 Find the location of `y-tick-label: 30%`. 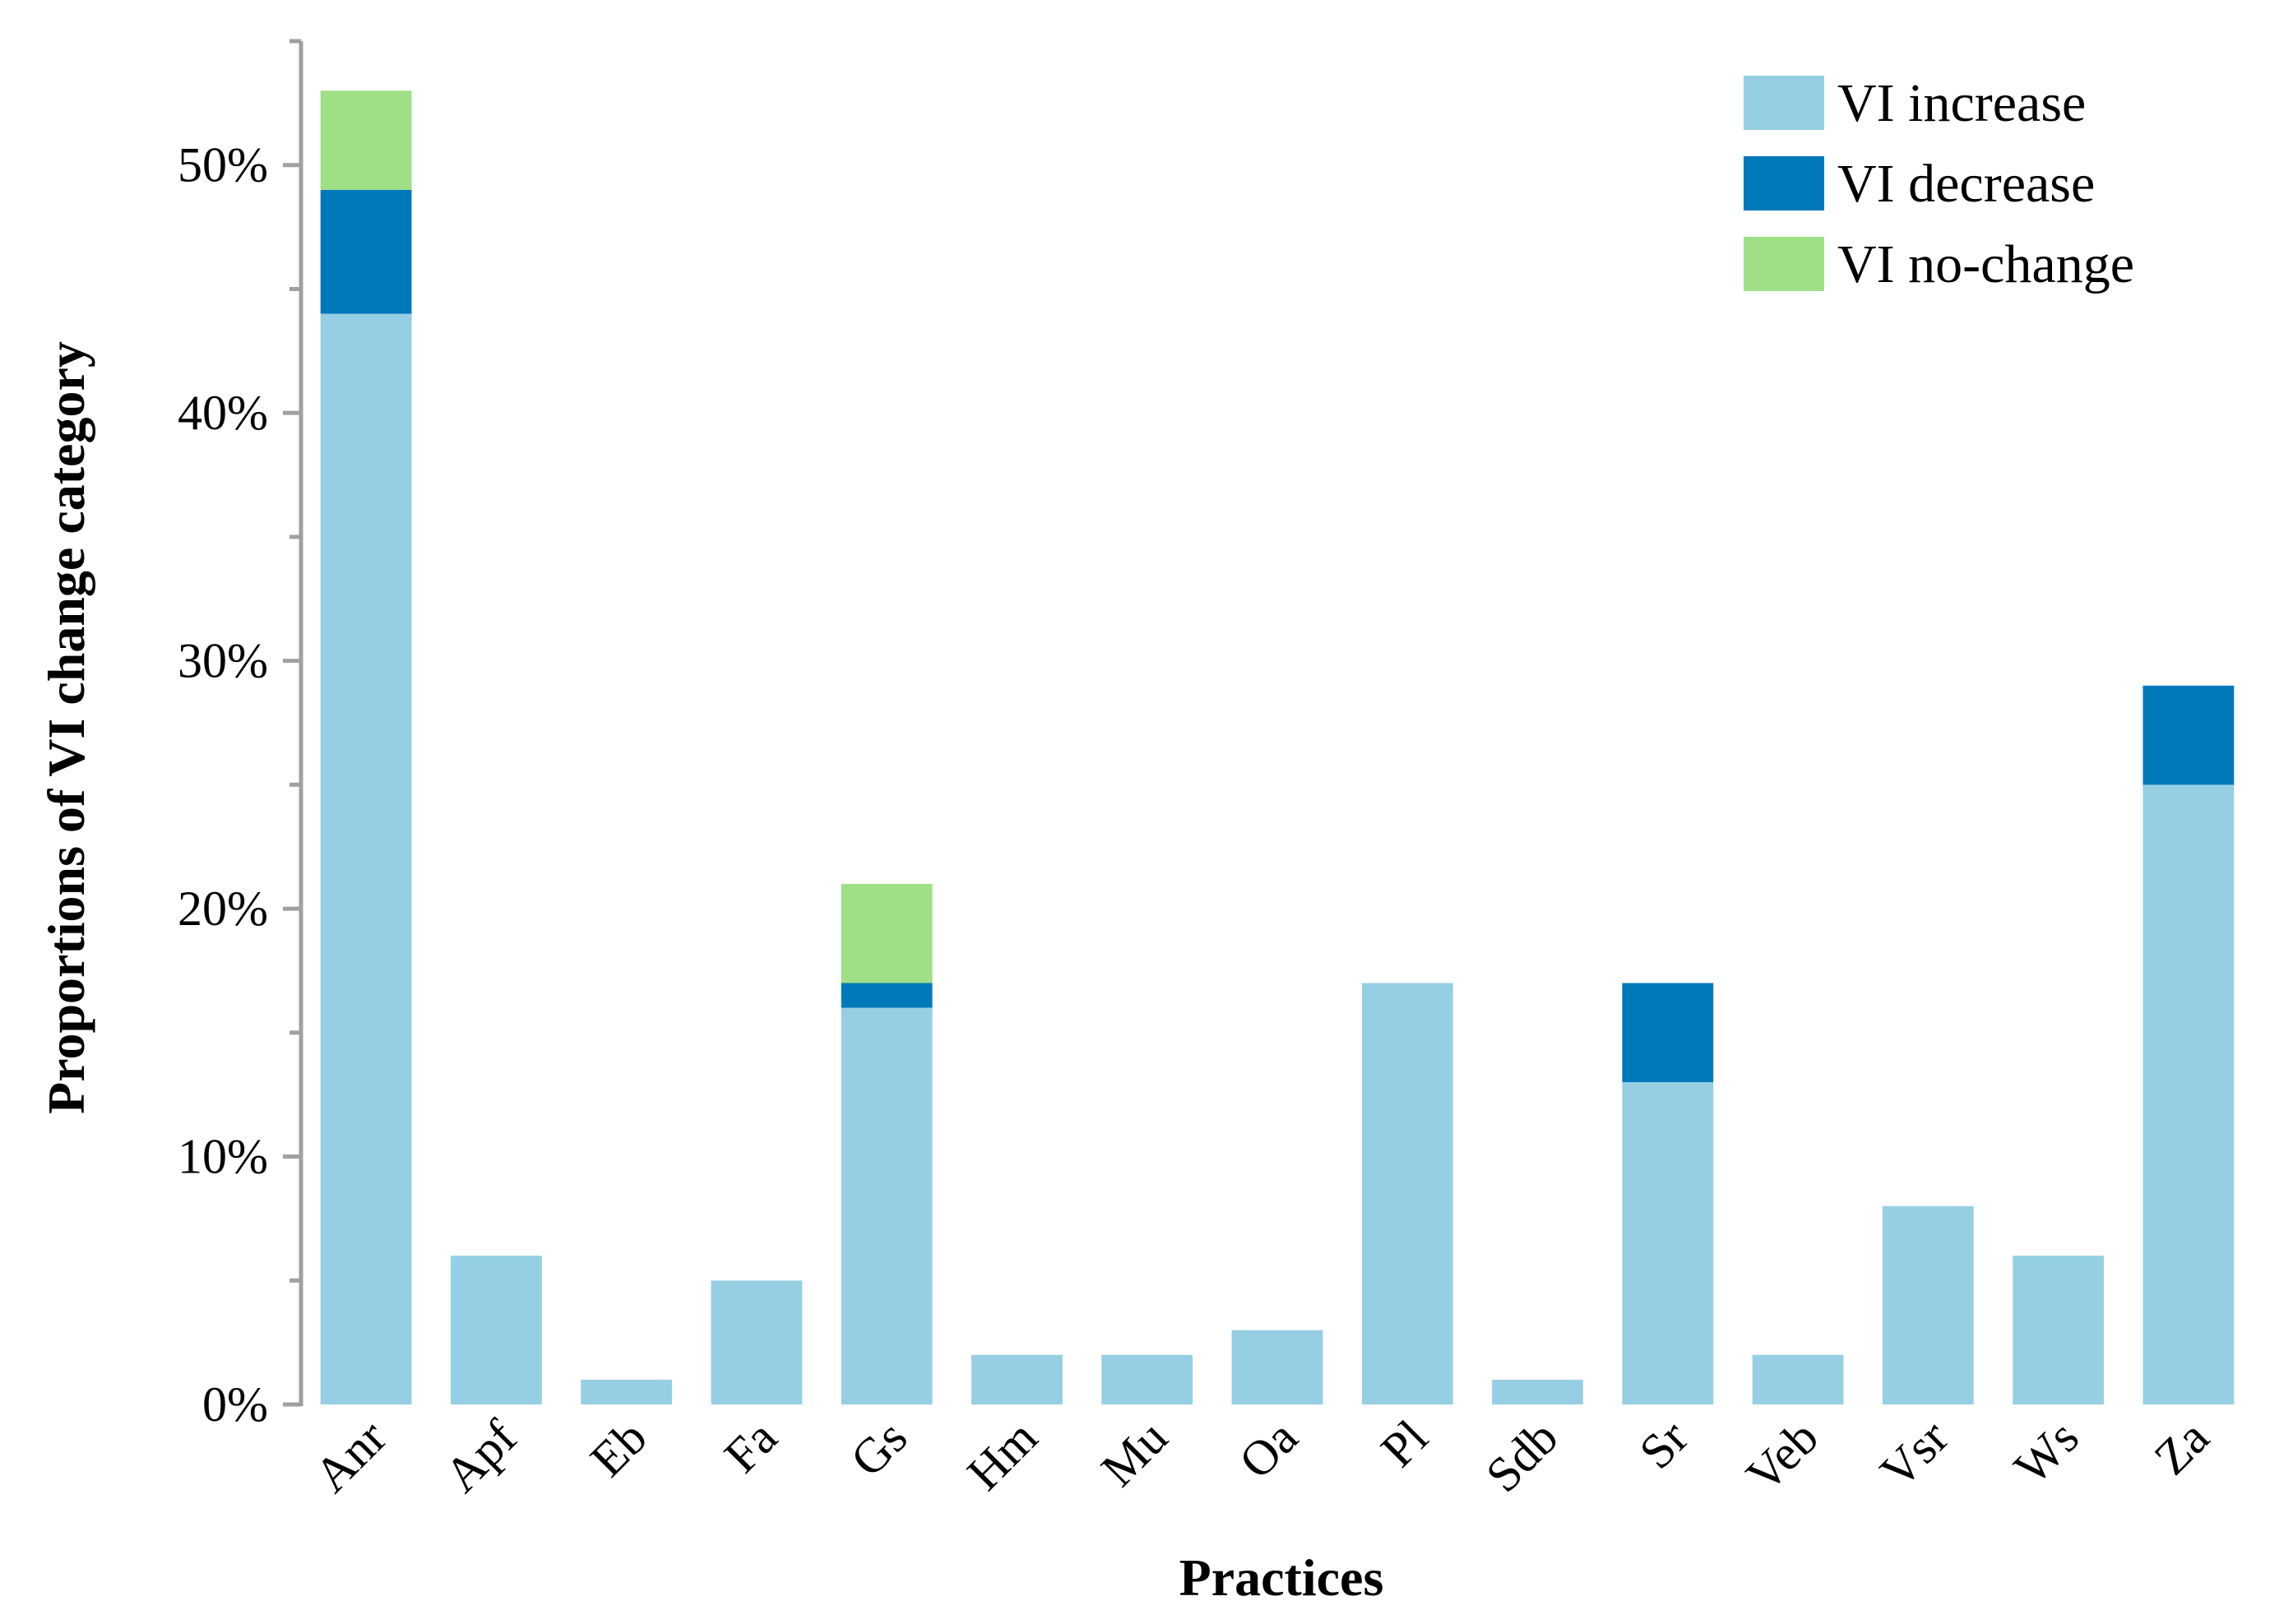

y-tick-label: 30% is located at coordinates (223, 661).